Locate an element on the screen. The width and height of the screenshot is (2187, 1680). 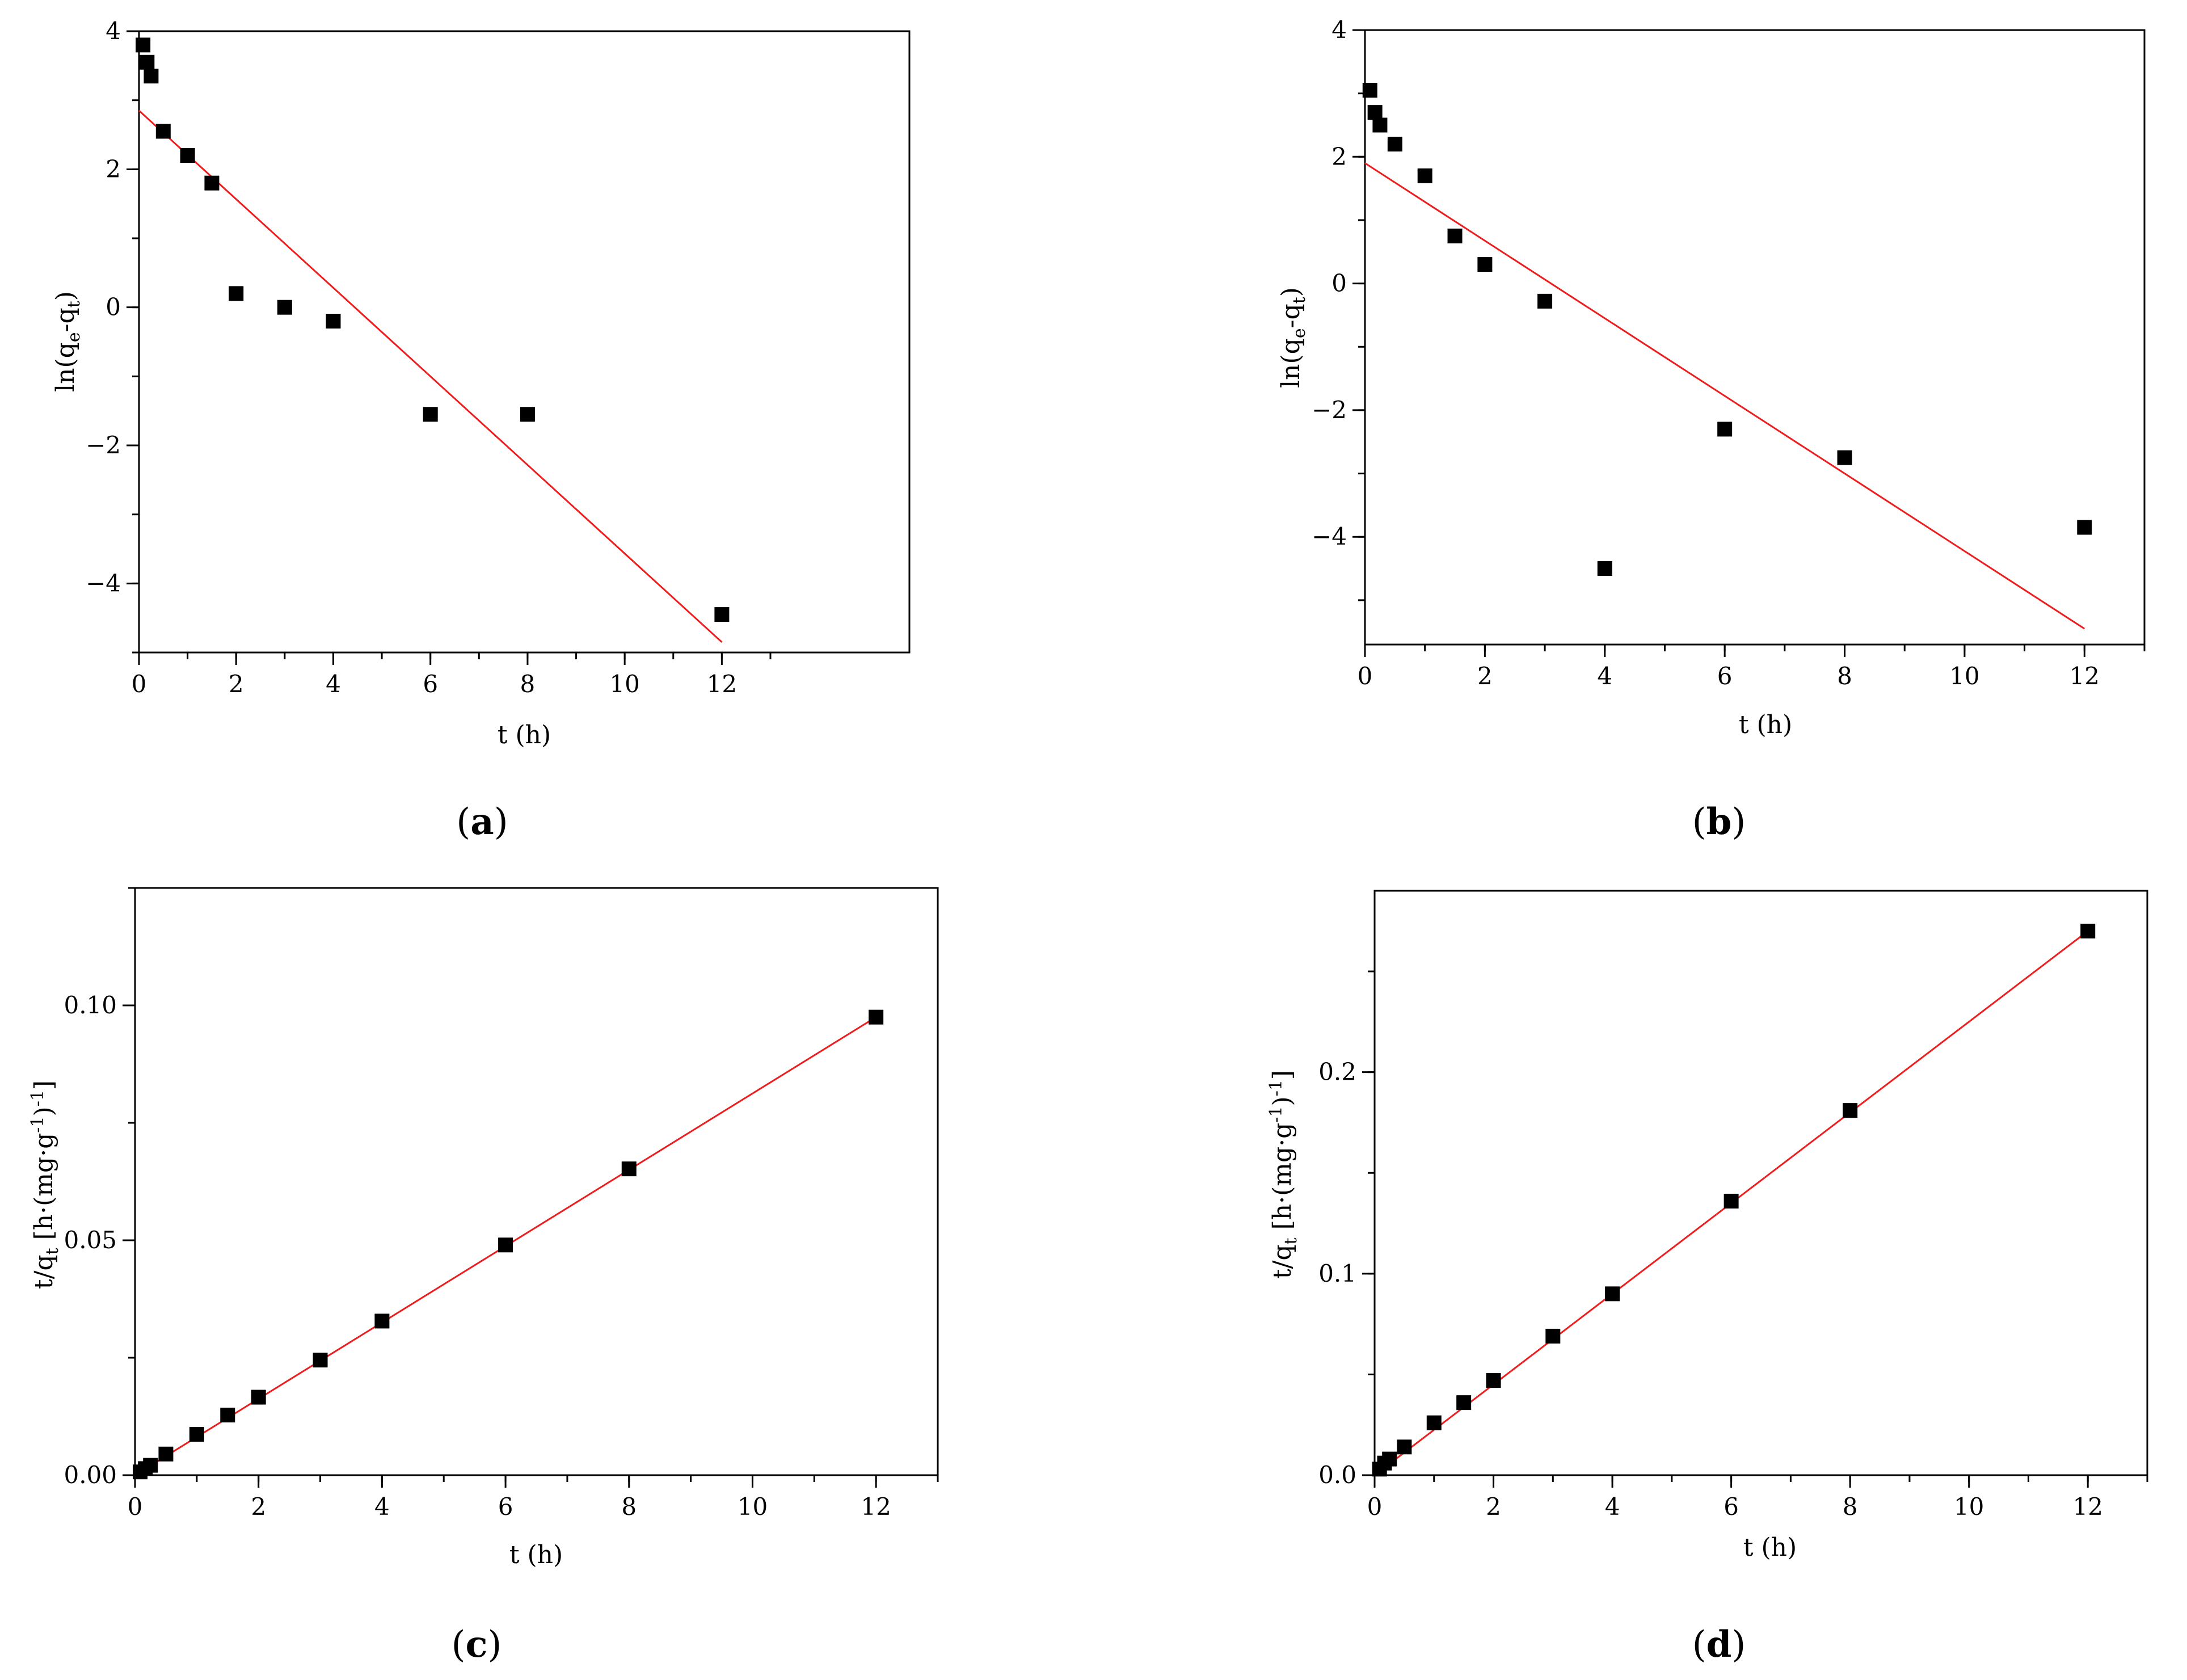
axis-ticks: 0 2 4 6 8 10 12 0.2 0.1 0.0 is located at coordinates (1733, 1245).